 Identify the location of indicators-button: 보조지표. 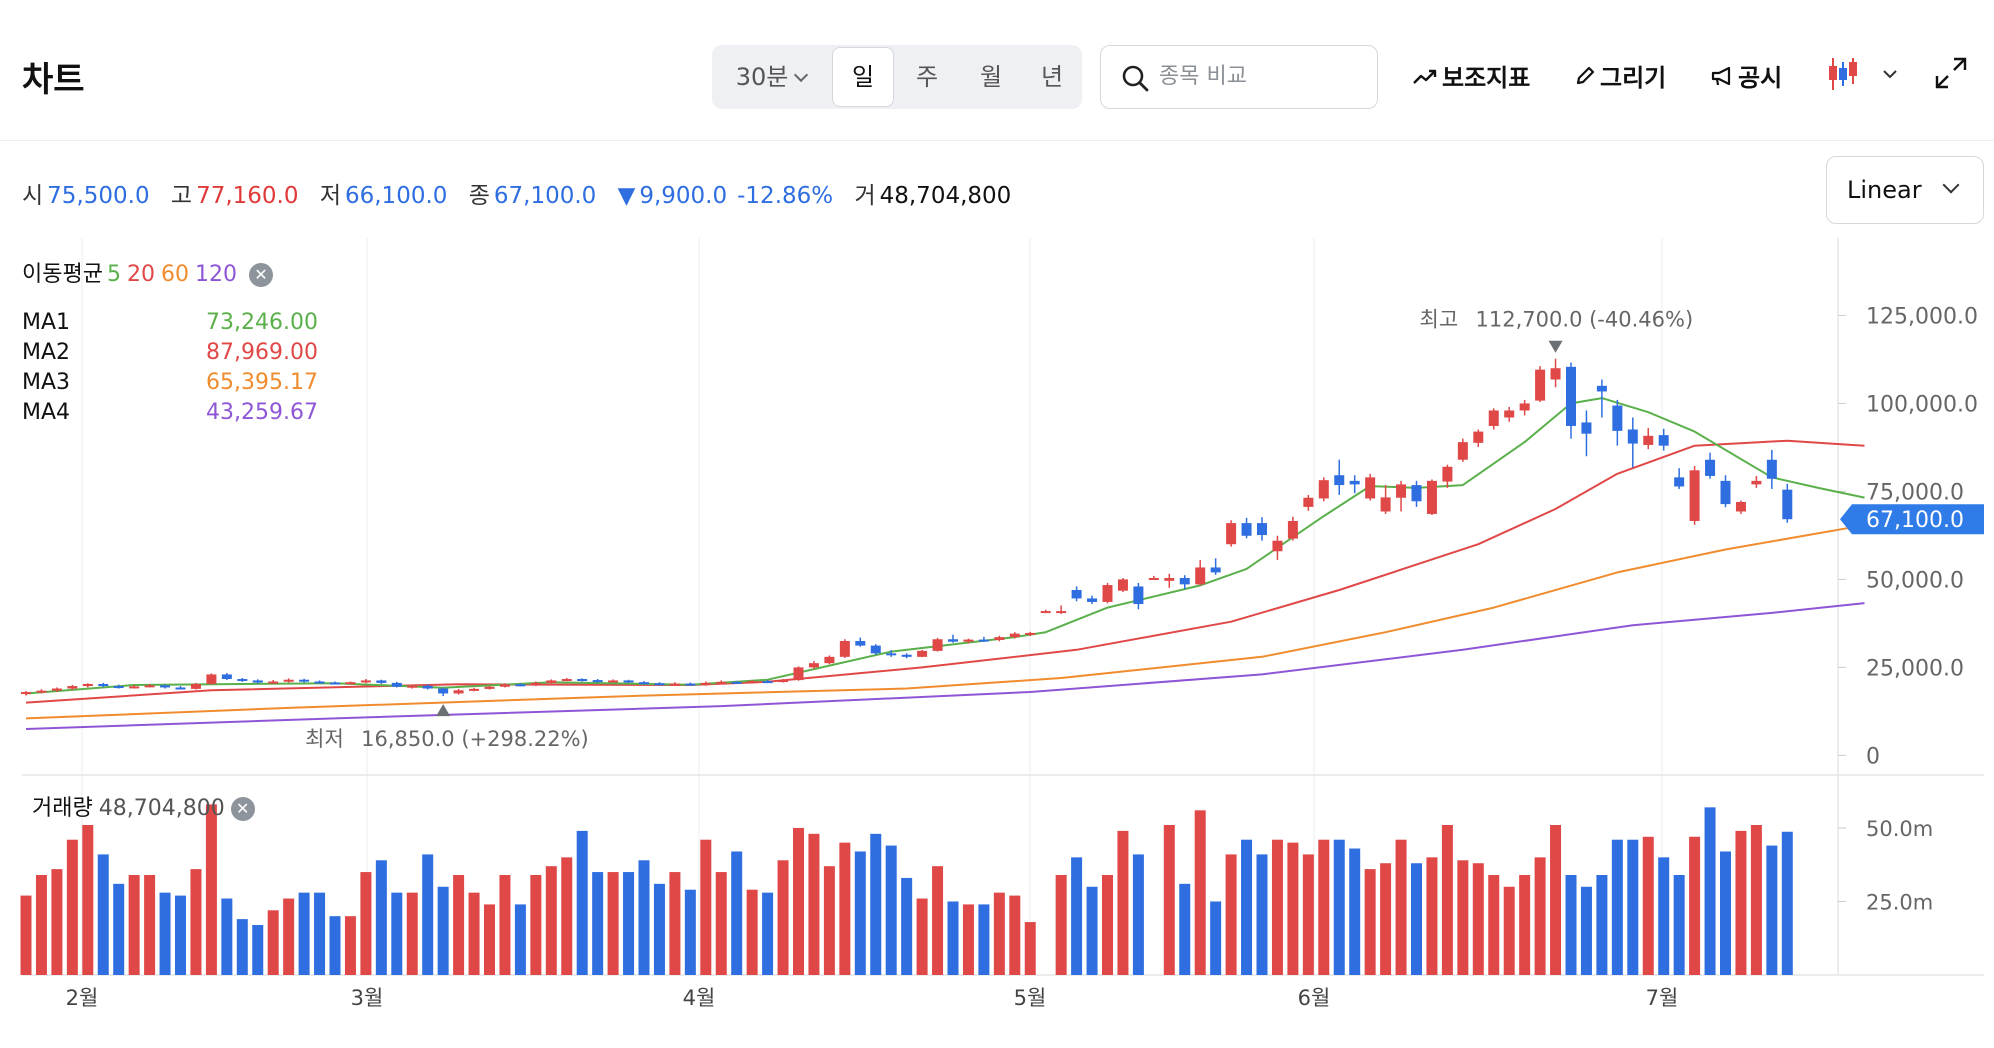
(1471, 76).